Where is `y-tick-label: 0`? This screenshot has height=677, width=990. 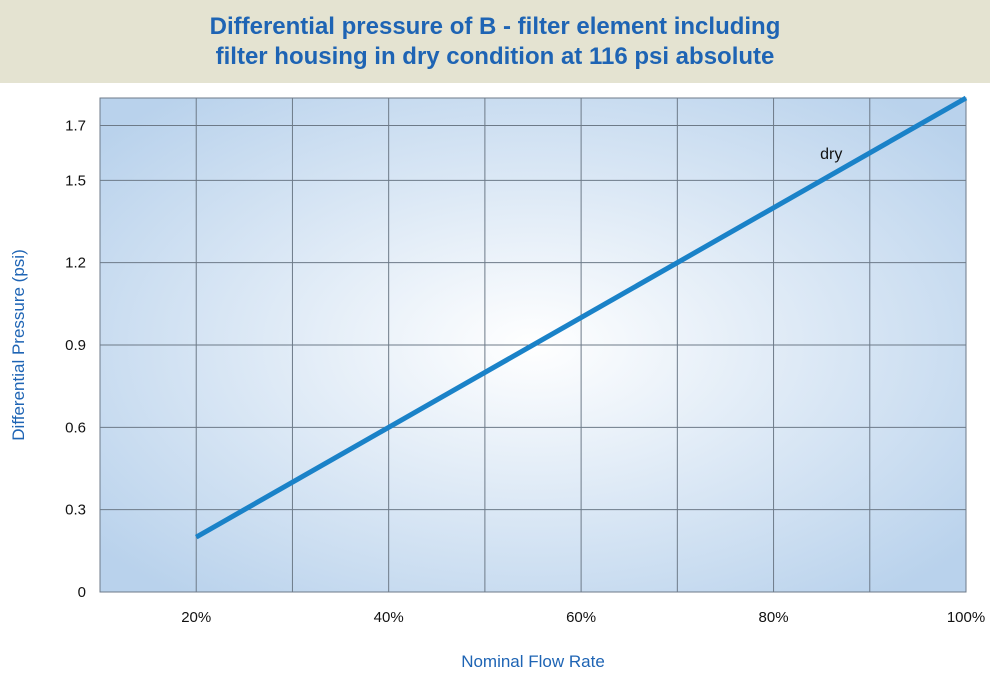
y-tick-label: 0 is located at coordinates (82, 592).